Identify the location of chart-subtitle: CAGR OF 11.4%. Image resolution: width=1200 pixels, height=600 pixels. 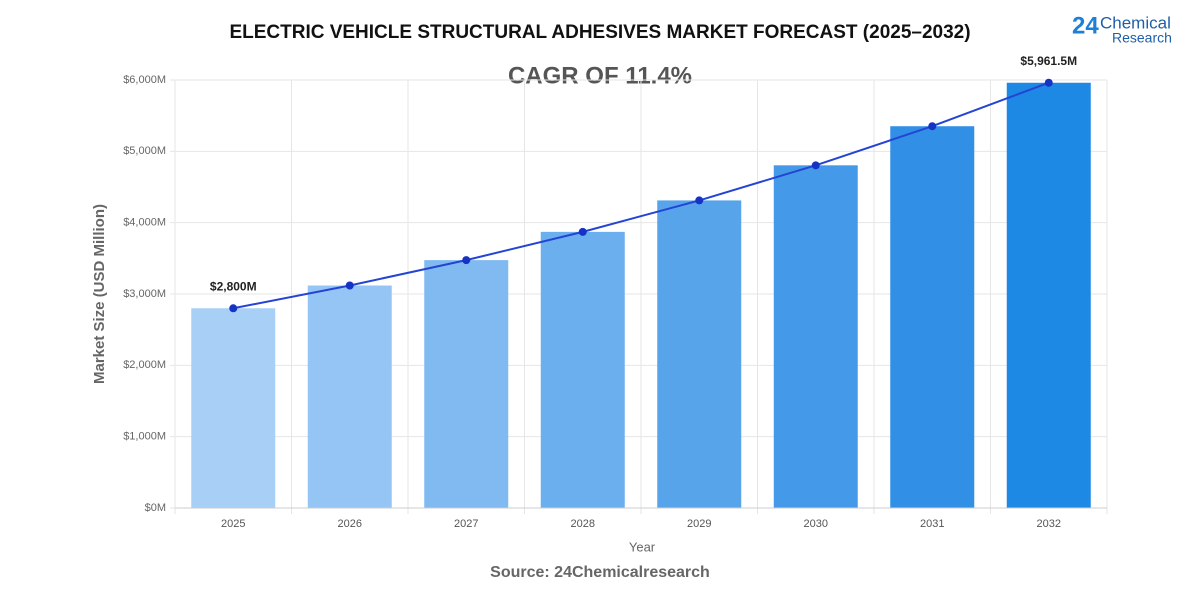
(600, 75).